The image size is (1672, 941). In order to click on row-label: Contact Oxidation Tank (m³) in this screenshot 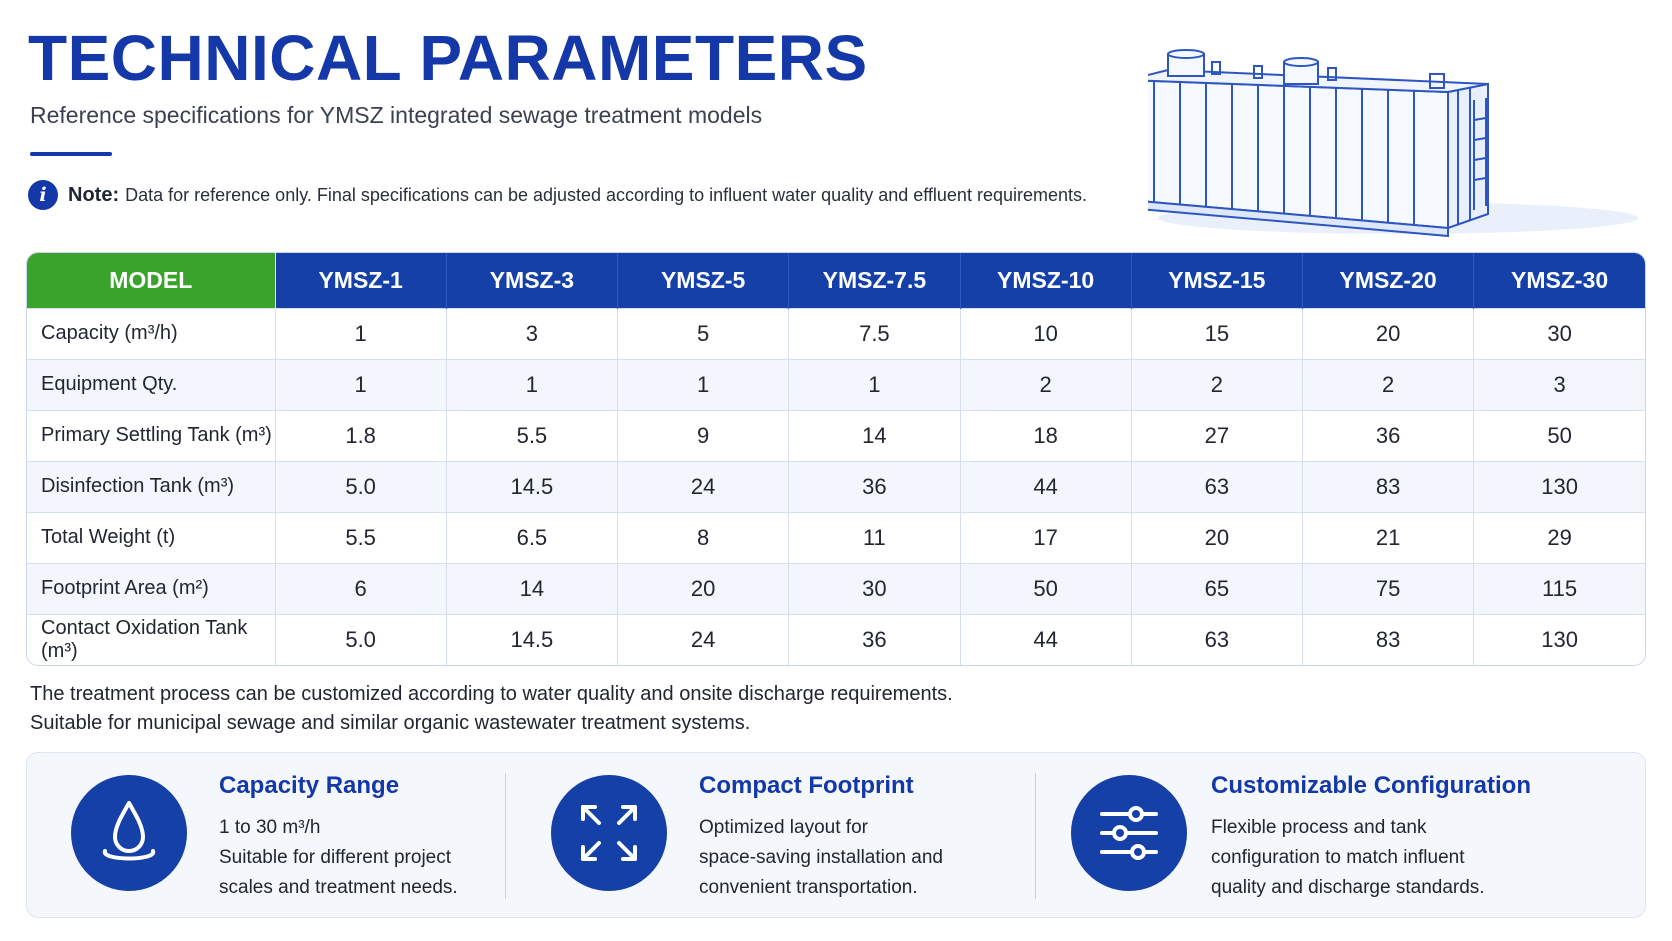, I will do `click(151, 639)`.